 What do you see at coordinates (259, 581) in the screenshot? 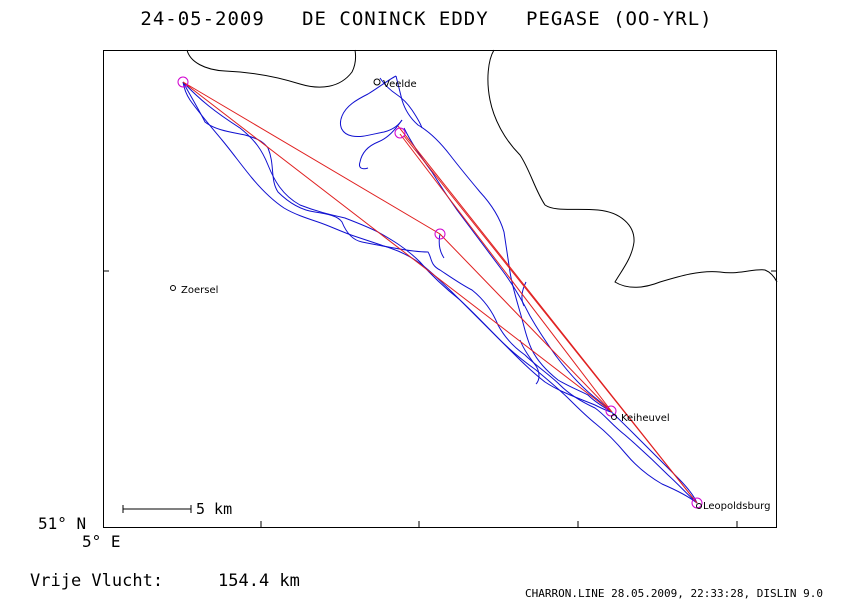
I see `distance-value: 154.4 km` at bounding box center [259, 581].